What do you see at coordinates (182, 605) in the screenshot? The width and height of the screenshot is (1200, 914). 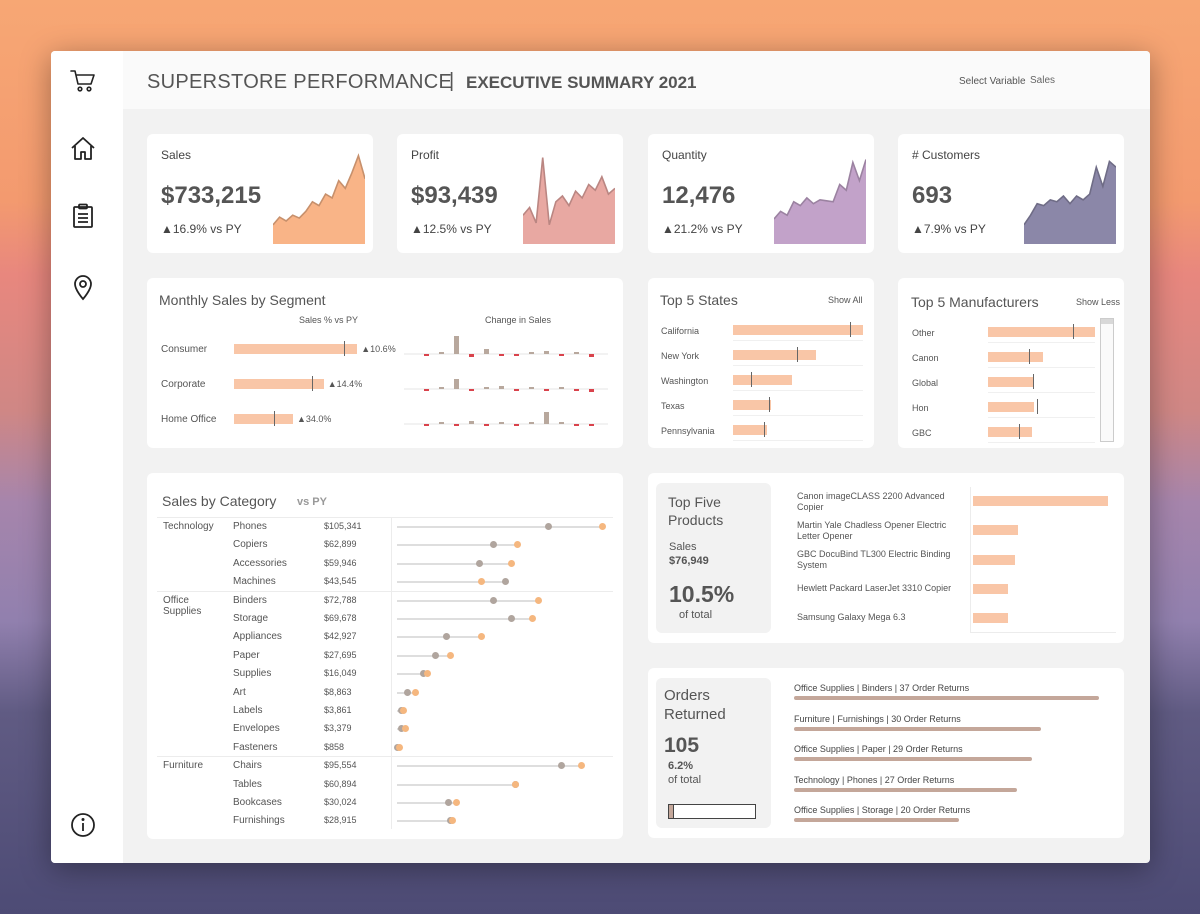 I see `category-group-label: Office Supplies` at bounding box center [182, 605].